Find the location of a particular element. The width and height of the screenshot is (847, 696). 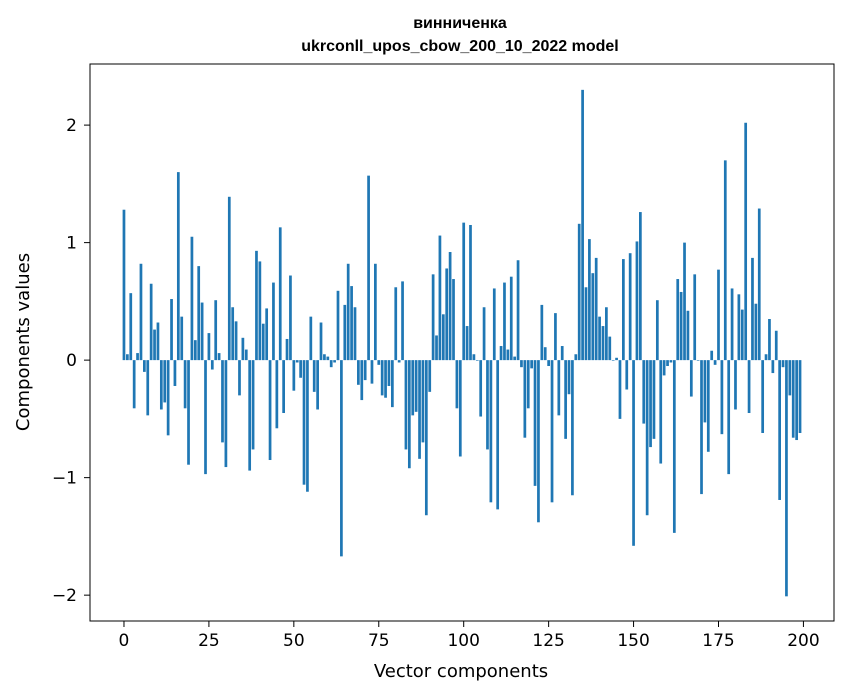

y-tick-label: −2 is located at coordinates (64, 596).